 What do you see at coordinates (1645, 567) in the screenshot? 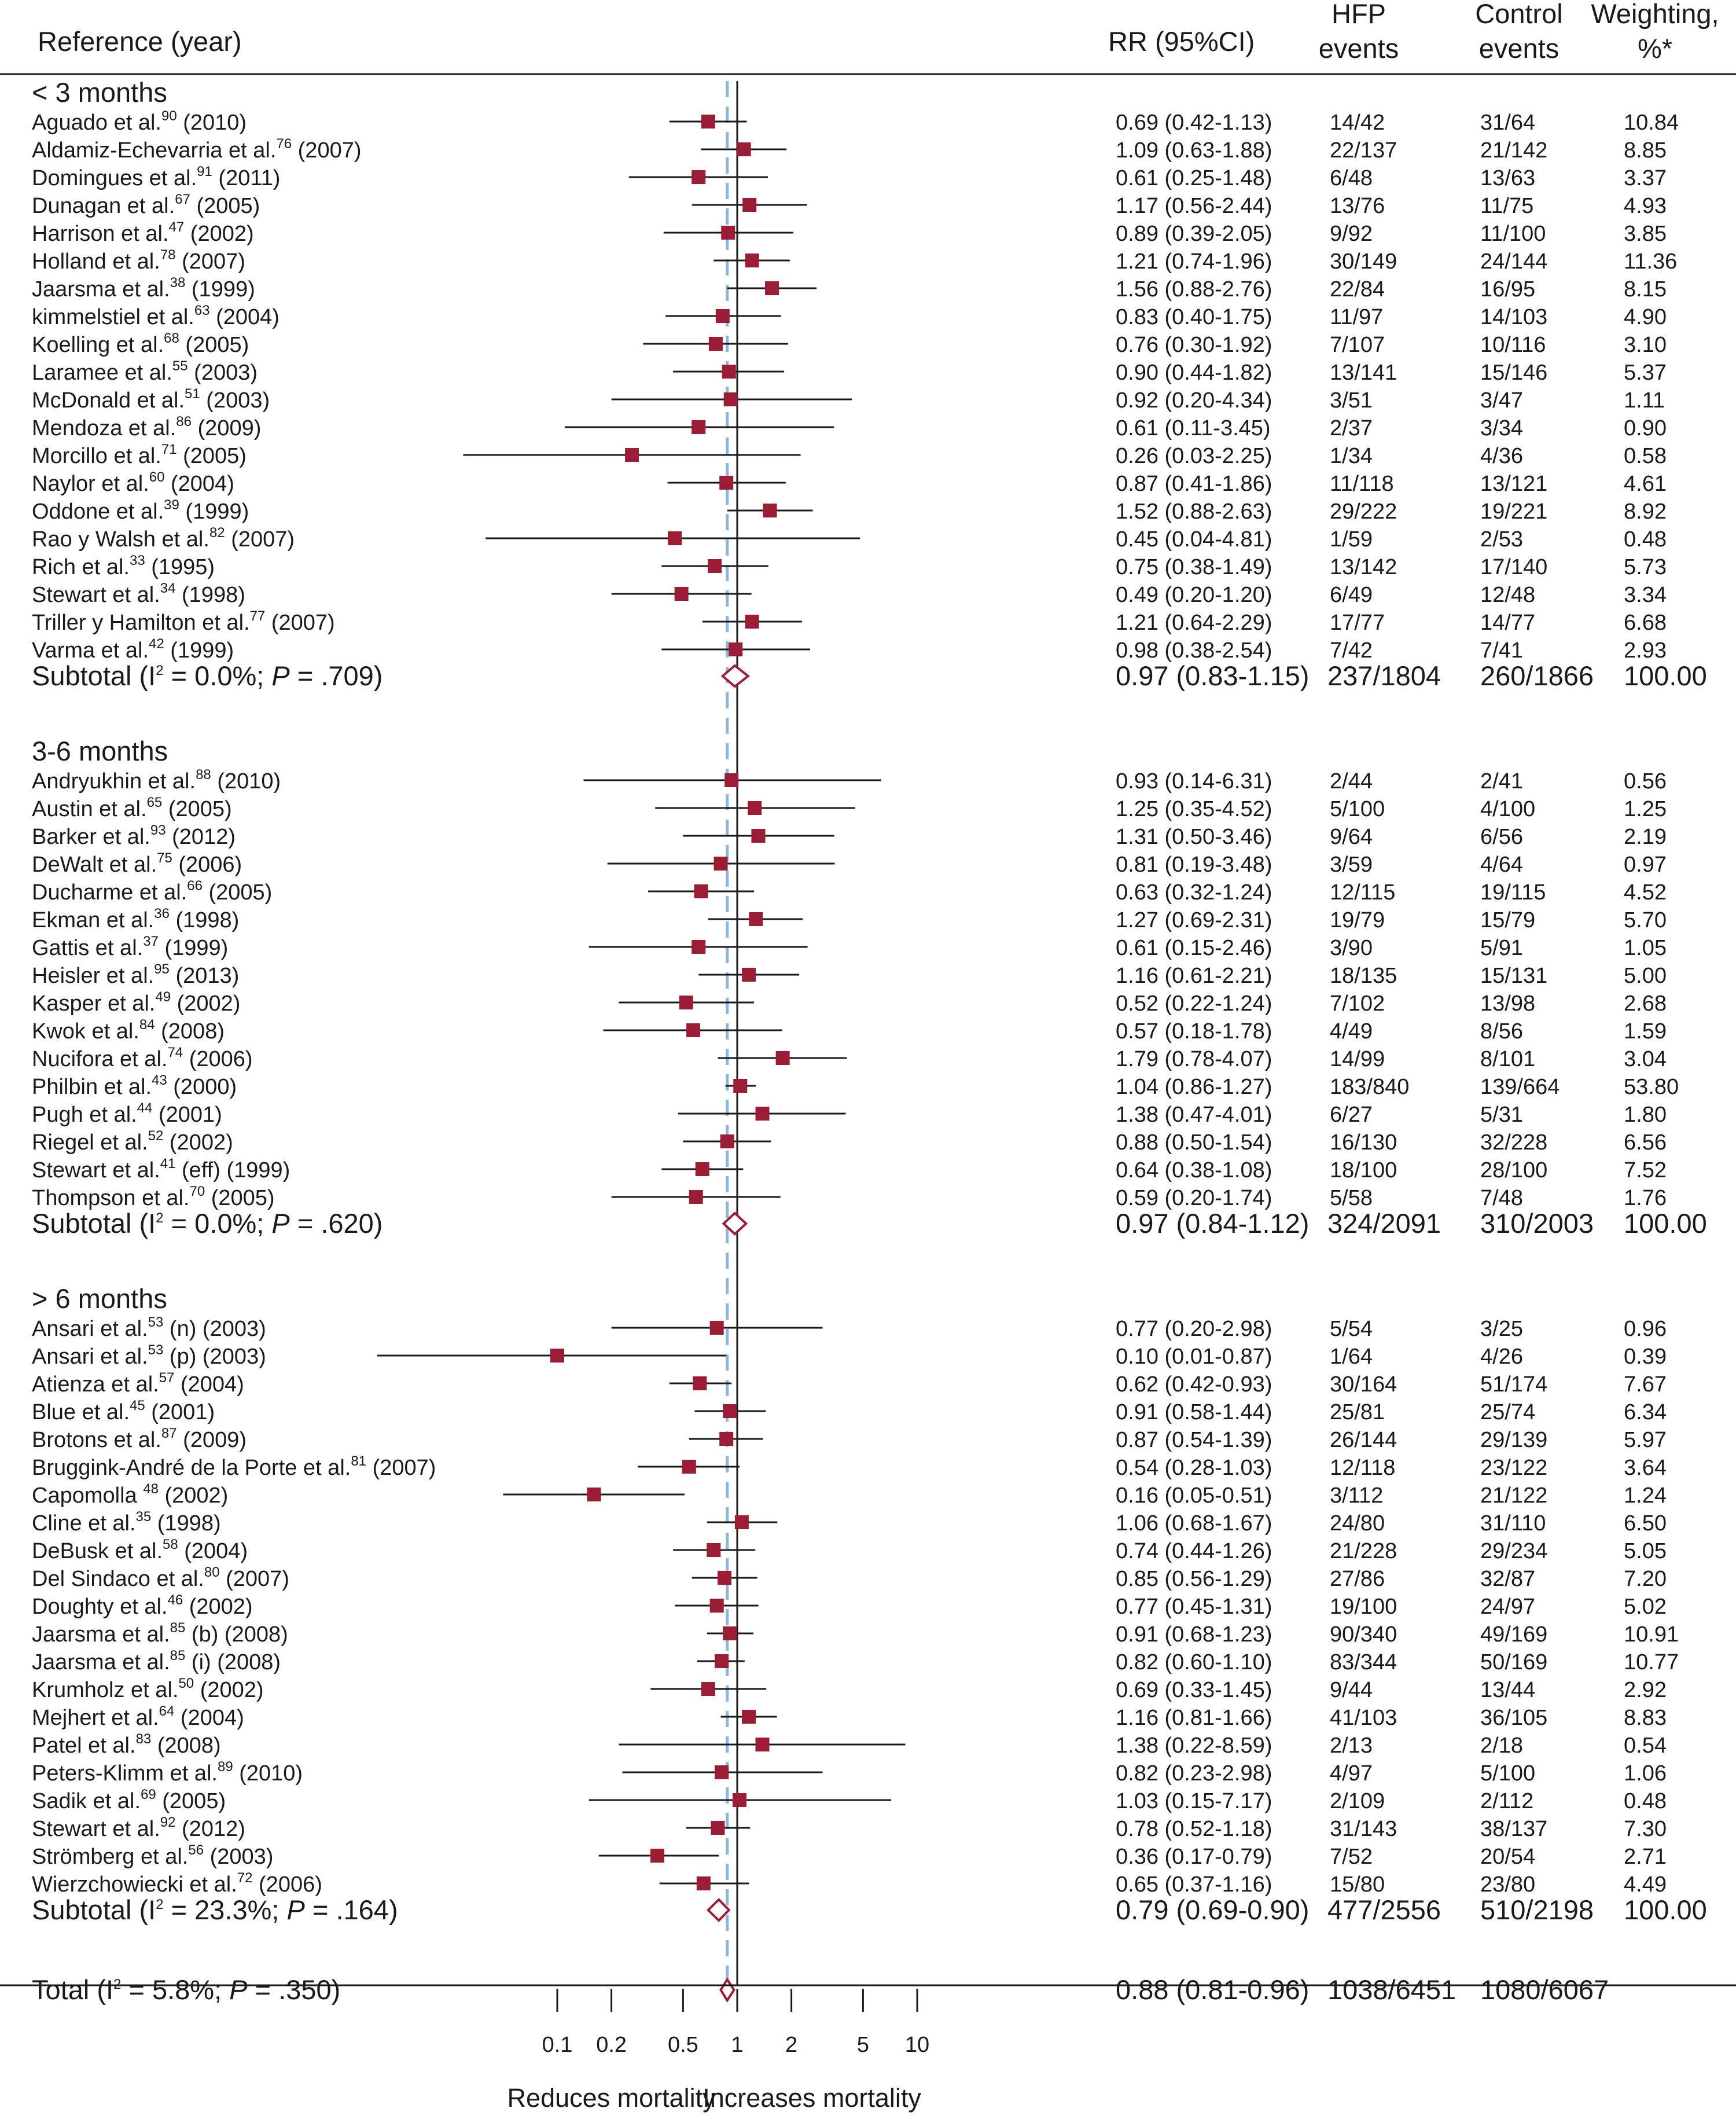
I see `study-weight: 5.73` at bounding box center [1645, 567].